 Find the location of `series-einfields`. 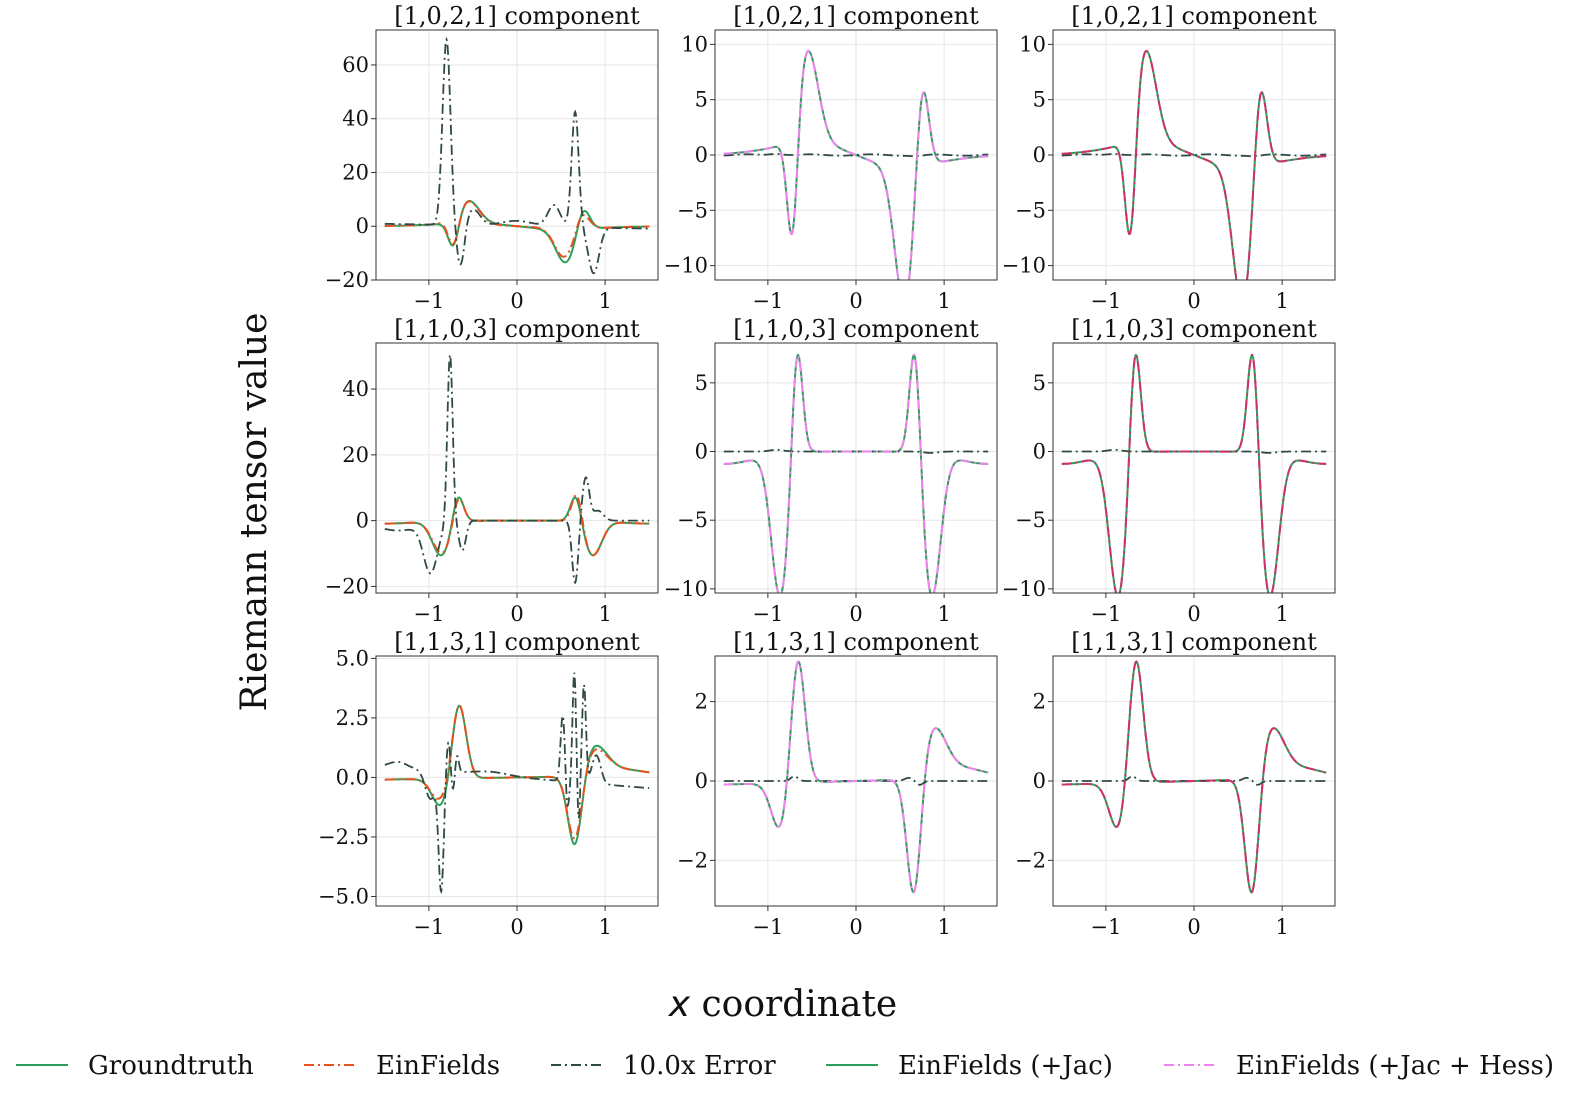

series-einfields is located at coordinates (517, 772).